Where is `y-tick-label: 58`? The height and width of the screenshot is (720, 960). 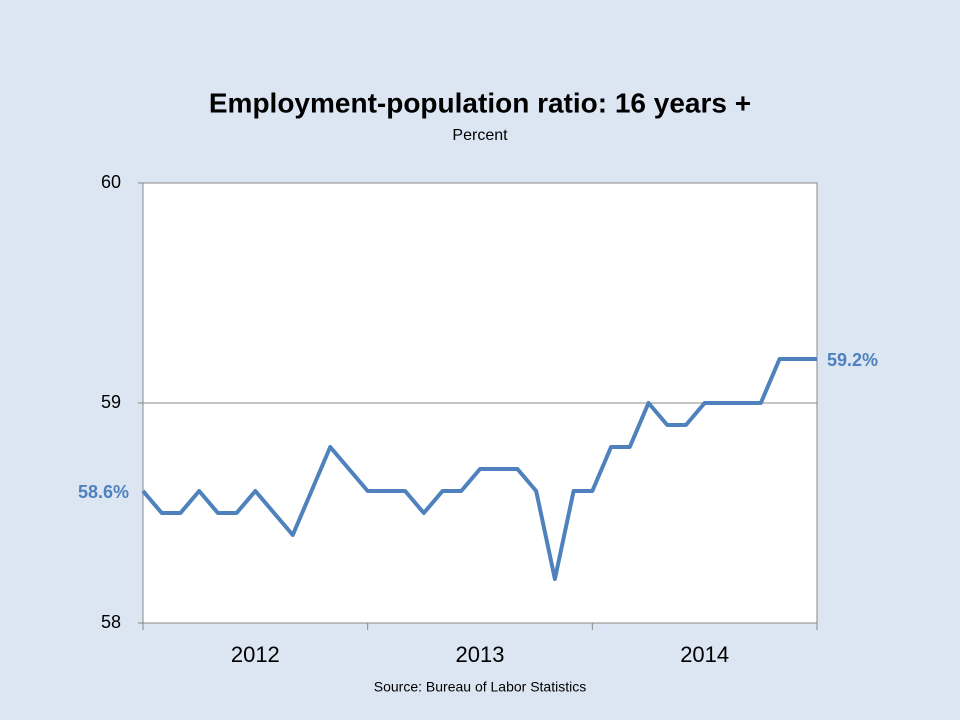 y-tick-label: 58 is located at coordinates (111, 622).